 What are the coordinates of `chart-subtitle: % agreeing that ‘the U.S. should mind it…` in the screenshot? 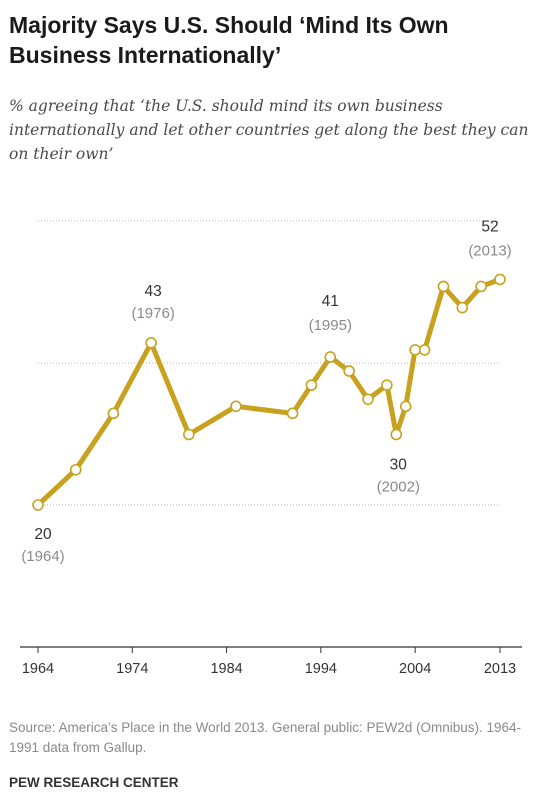 It's located at (269, 130).